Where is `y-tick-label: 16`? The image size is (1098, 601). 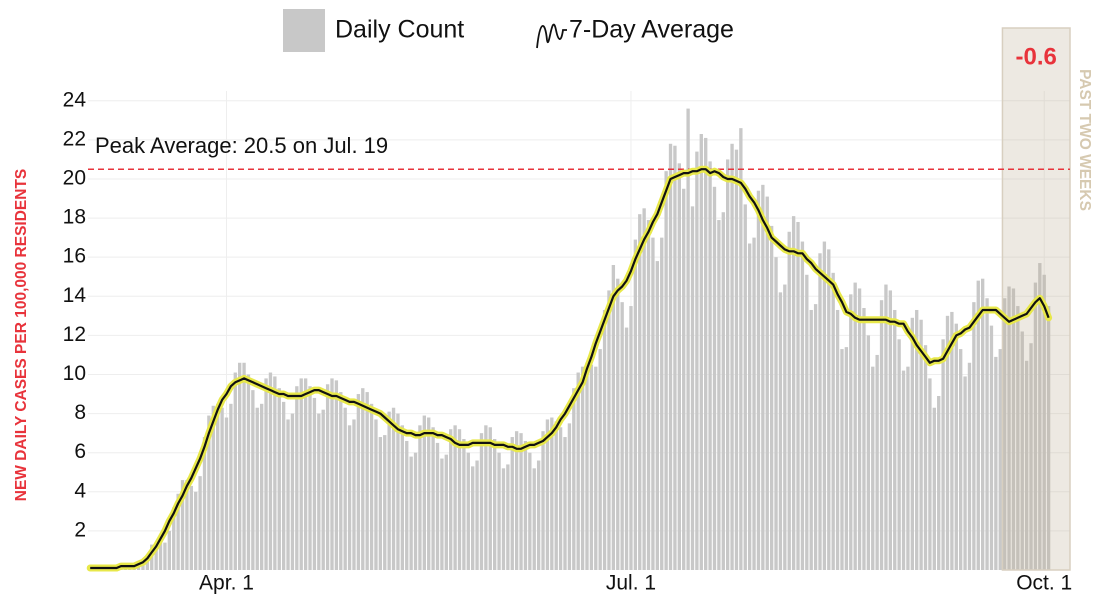
y-tick-label: 16 is located at coordinates (74, 256).